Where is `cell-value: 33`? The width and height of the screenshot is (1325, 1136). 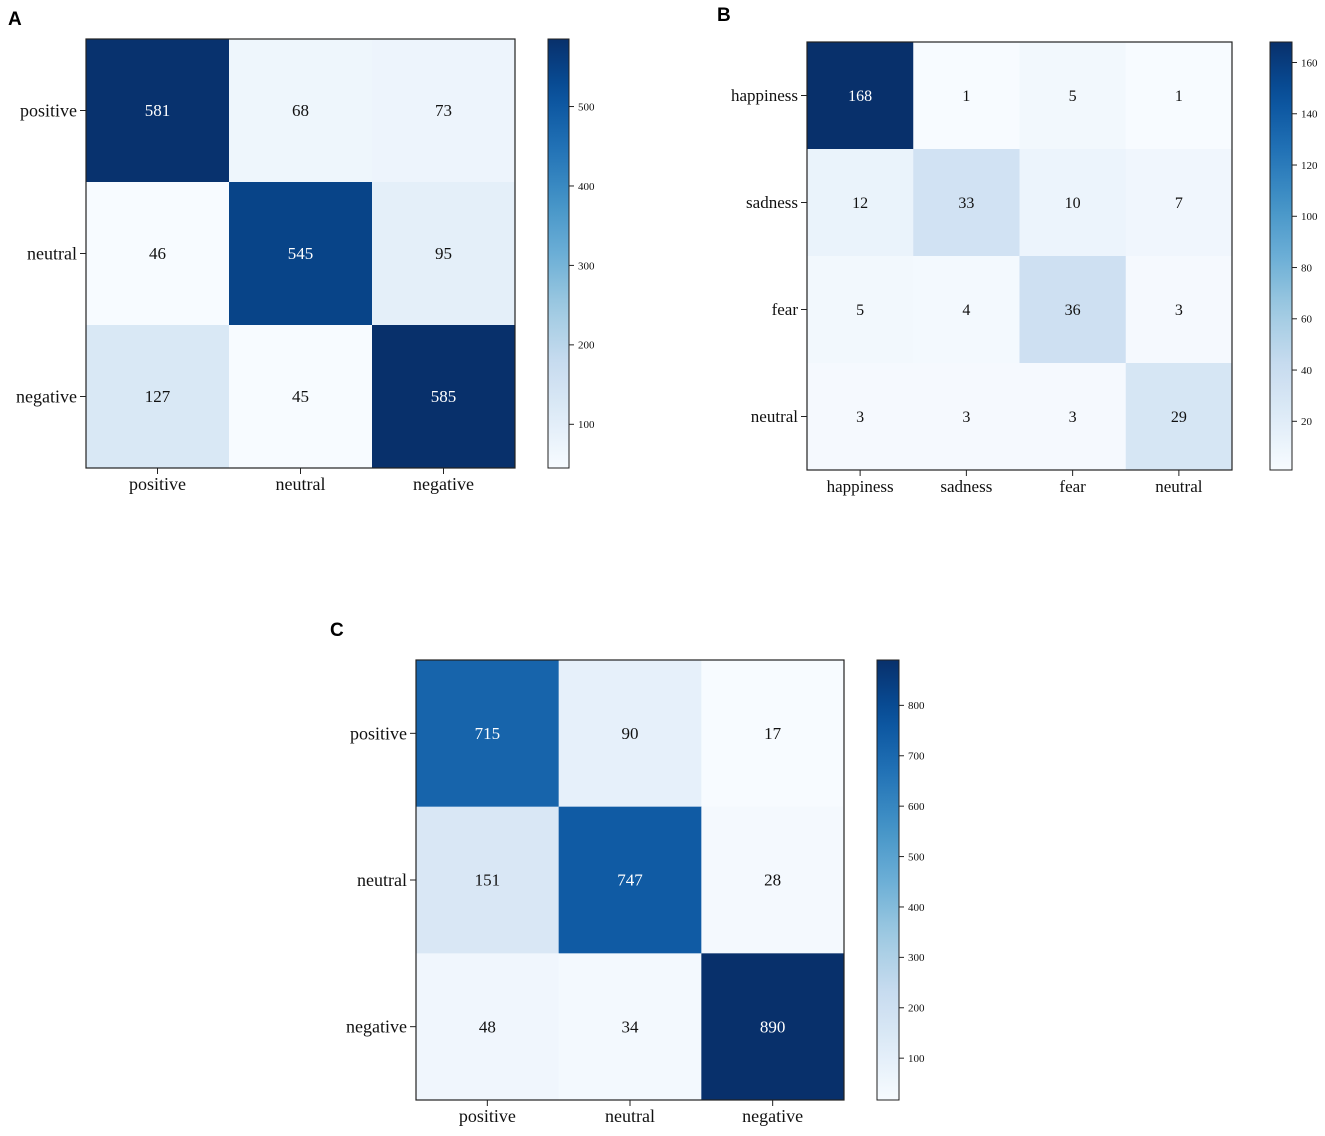 cell-value: 33 is located at coordinates (966, 203).